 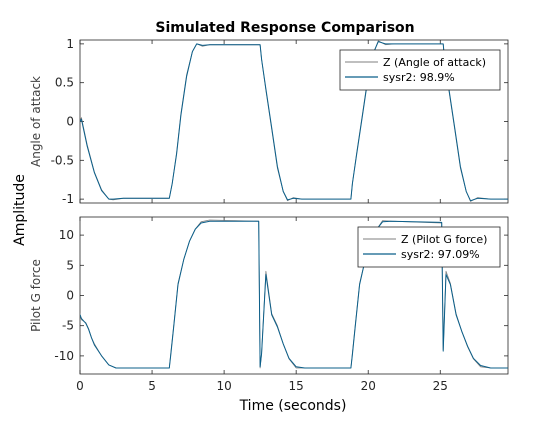 What do you see at coordinates (80, 386) in the screenshot?
I see `x-tick-label: 0` at bounding box center [80, 386].